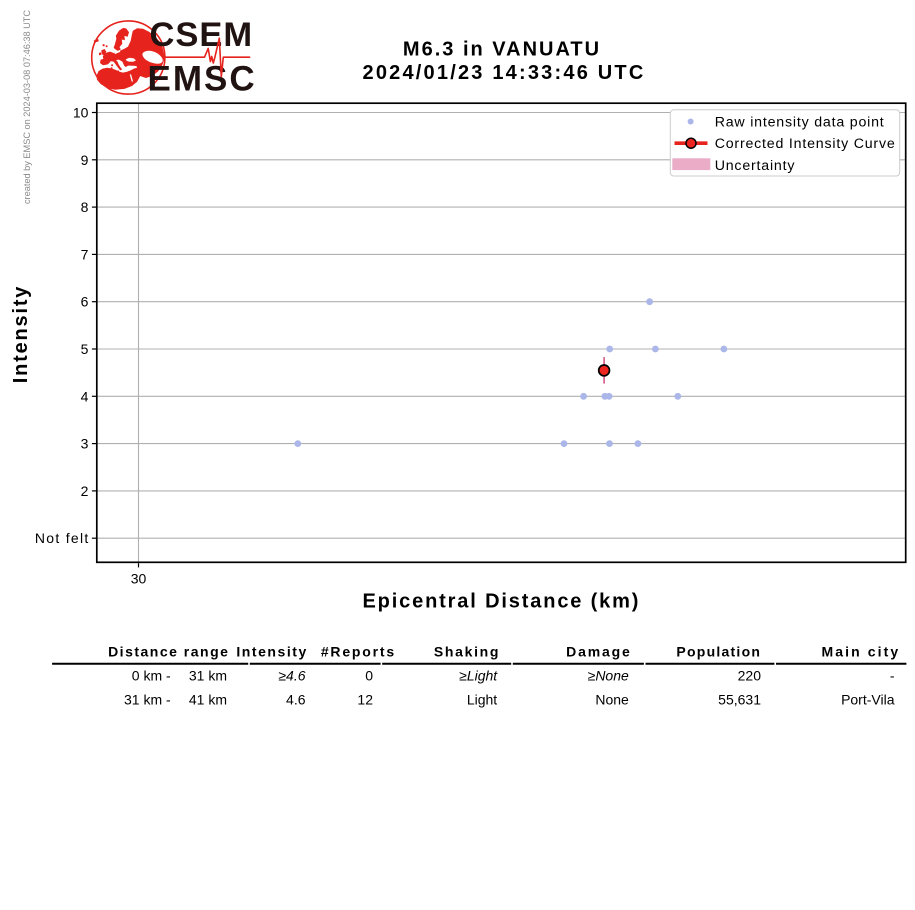 This screenshot has height=910, width=915. Describe the element at coordinates (502, 50) in the screenshot. I see `svg-text: M6.3 in VANUATU` at that location.